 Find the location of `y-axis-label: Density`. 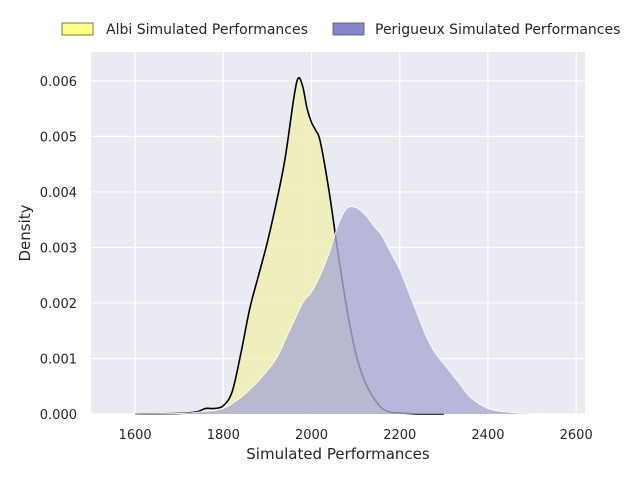

y-axis-label: Density is located at coordinates (25, 232).